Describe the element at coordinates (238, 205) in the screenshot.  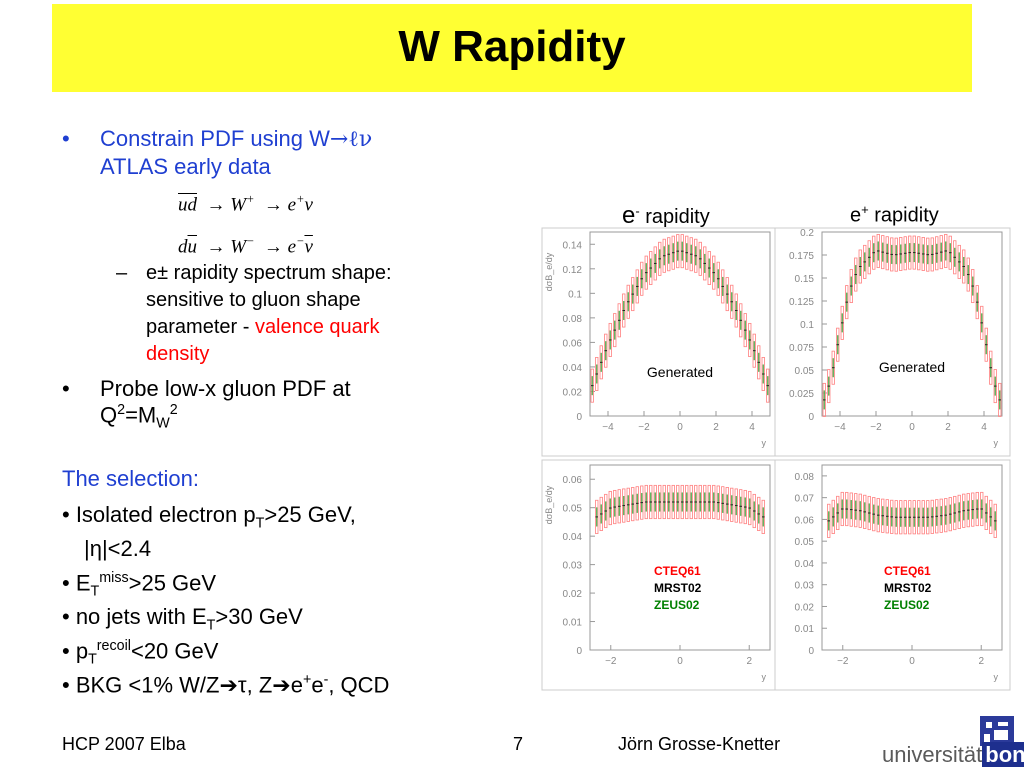
I see `eq1-w: W` at that location.